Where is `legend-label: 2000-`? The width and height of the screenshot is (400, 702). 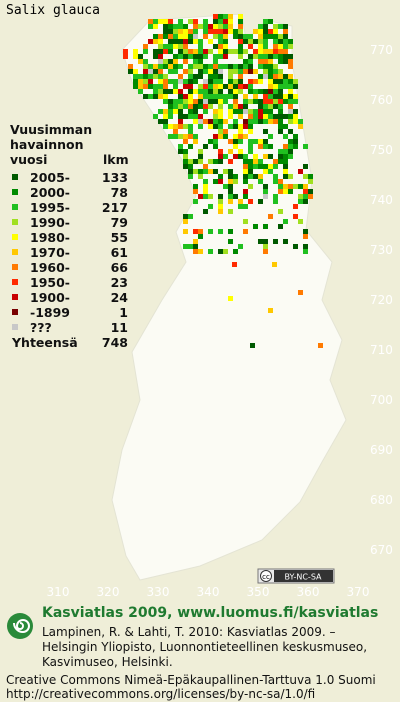 legend-label: 2000- is located at coordinates (50, 192).